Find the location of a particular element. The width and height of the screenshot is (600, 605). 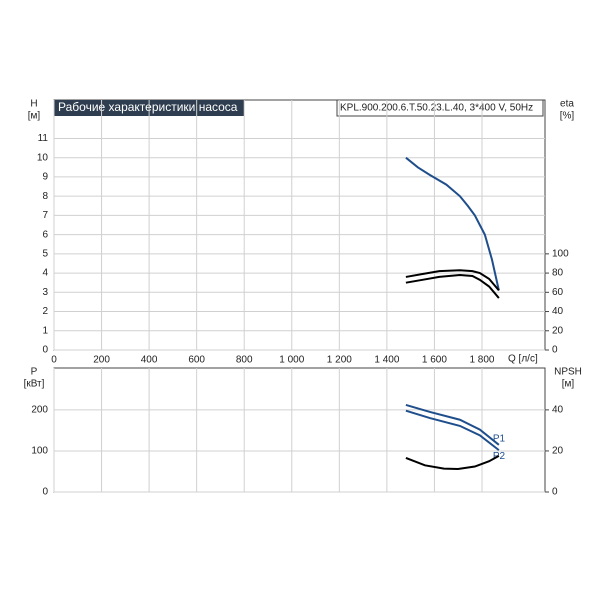

x-tick-label: 600 is located at coordinates (196, 360).